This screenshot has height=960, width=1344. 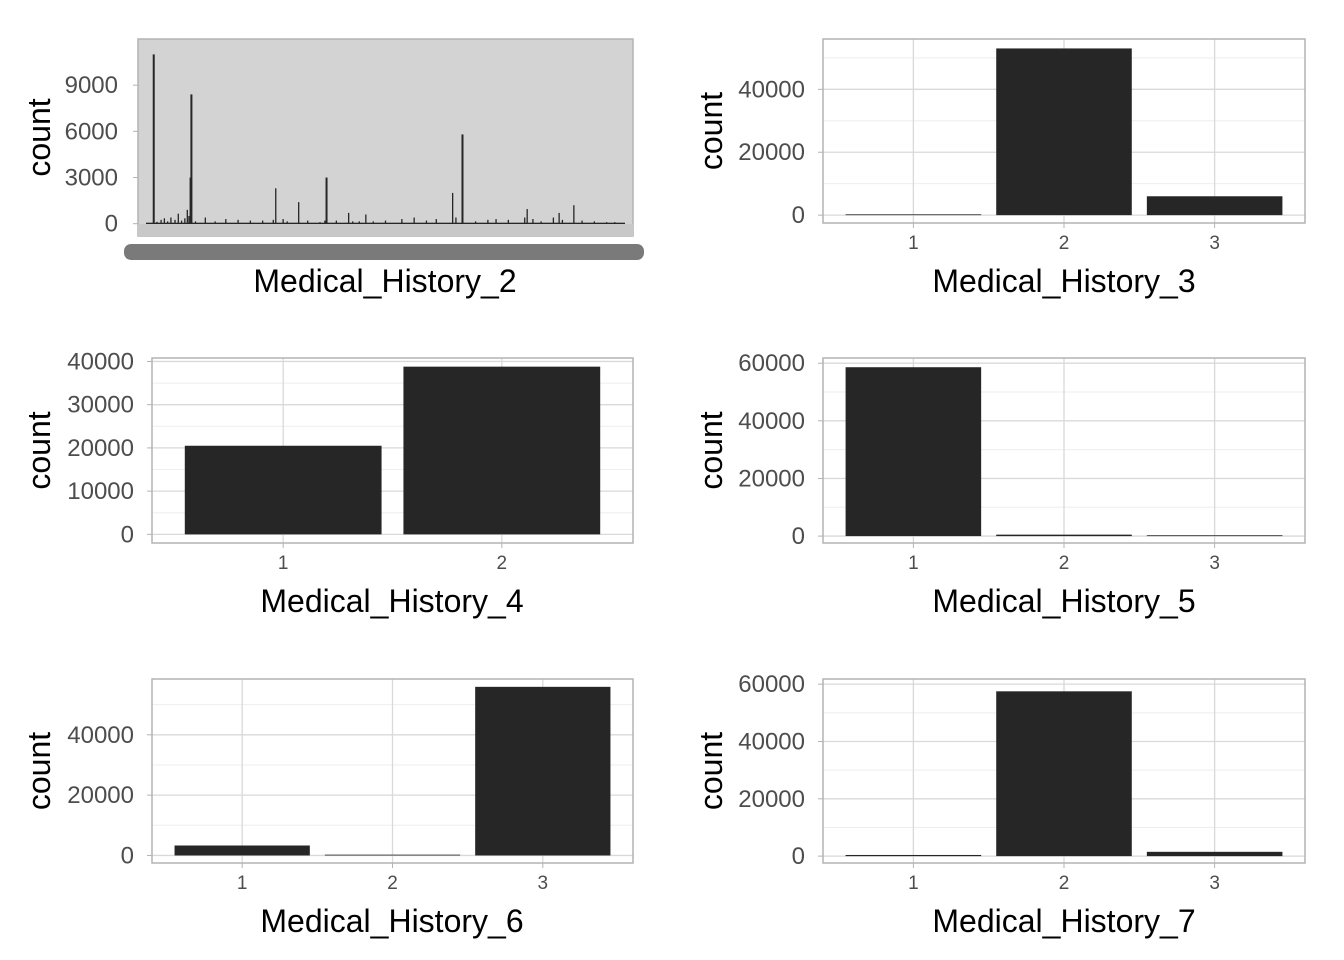 What do you see at coordinates (385, 230) in the screenshot?
I see `x-tick-marks-band` at bounding box center [385, 230].